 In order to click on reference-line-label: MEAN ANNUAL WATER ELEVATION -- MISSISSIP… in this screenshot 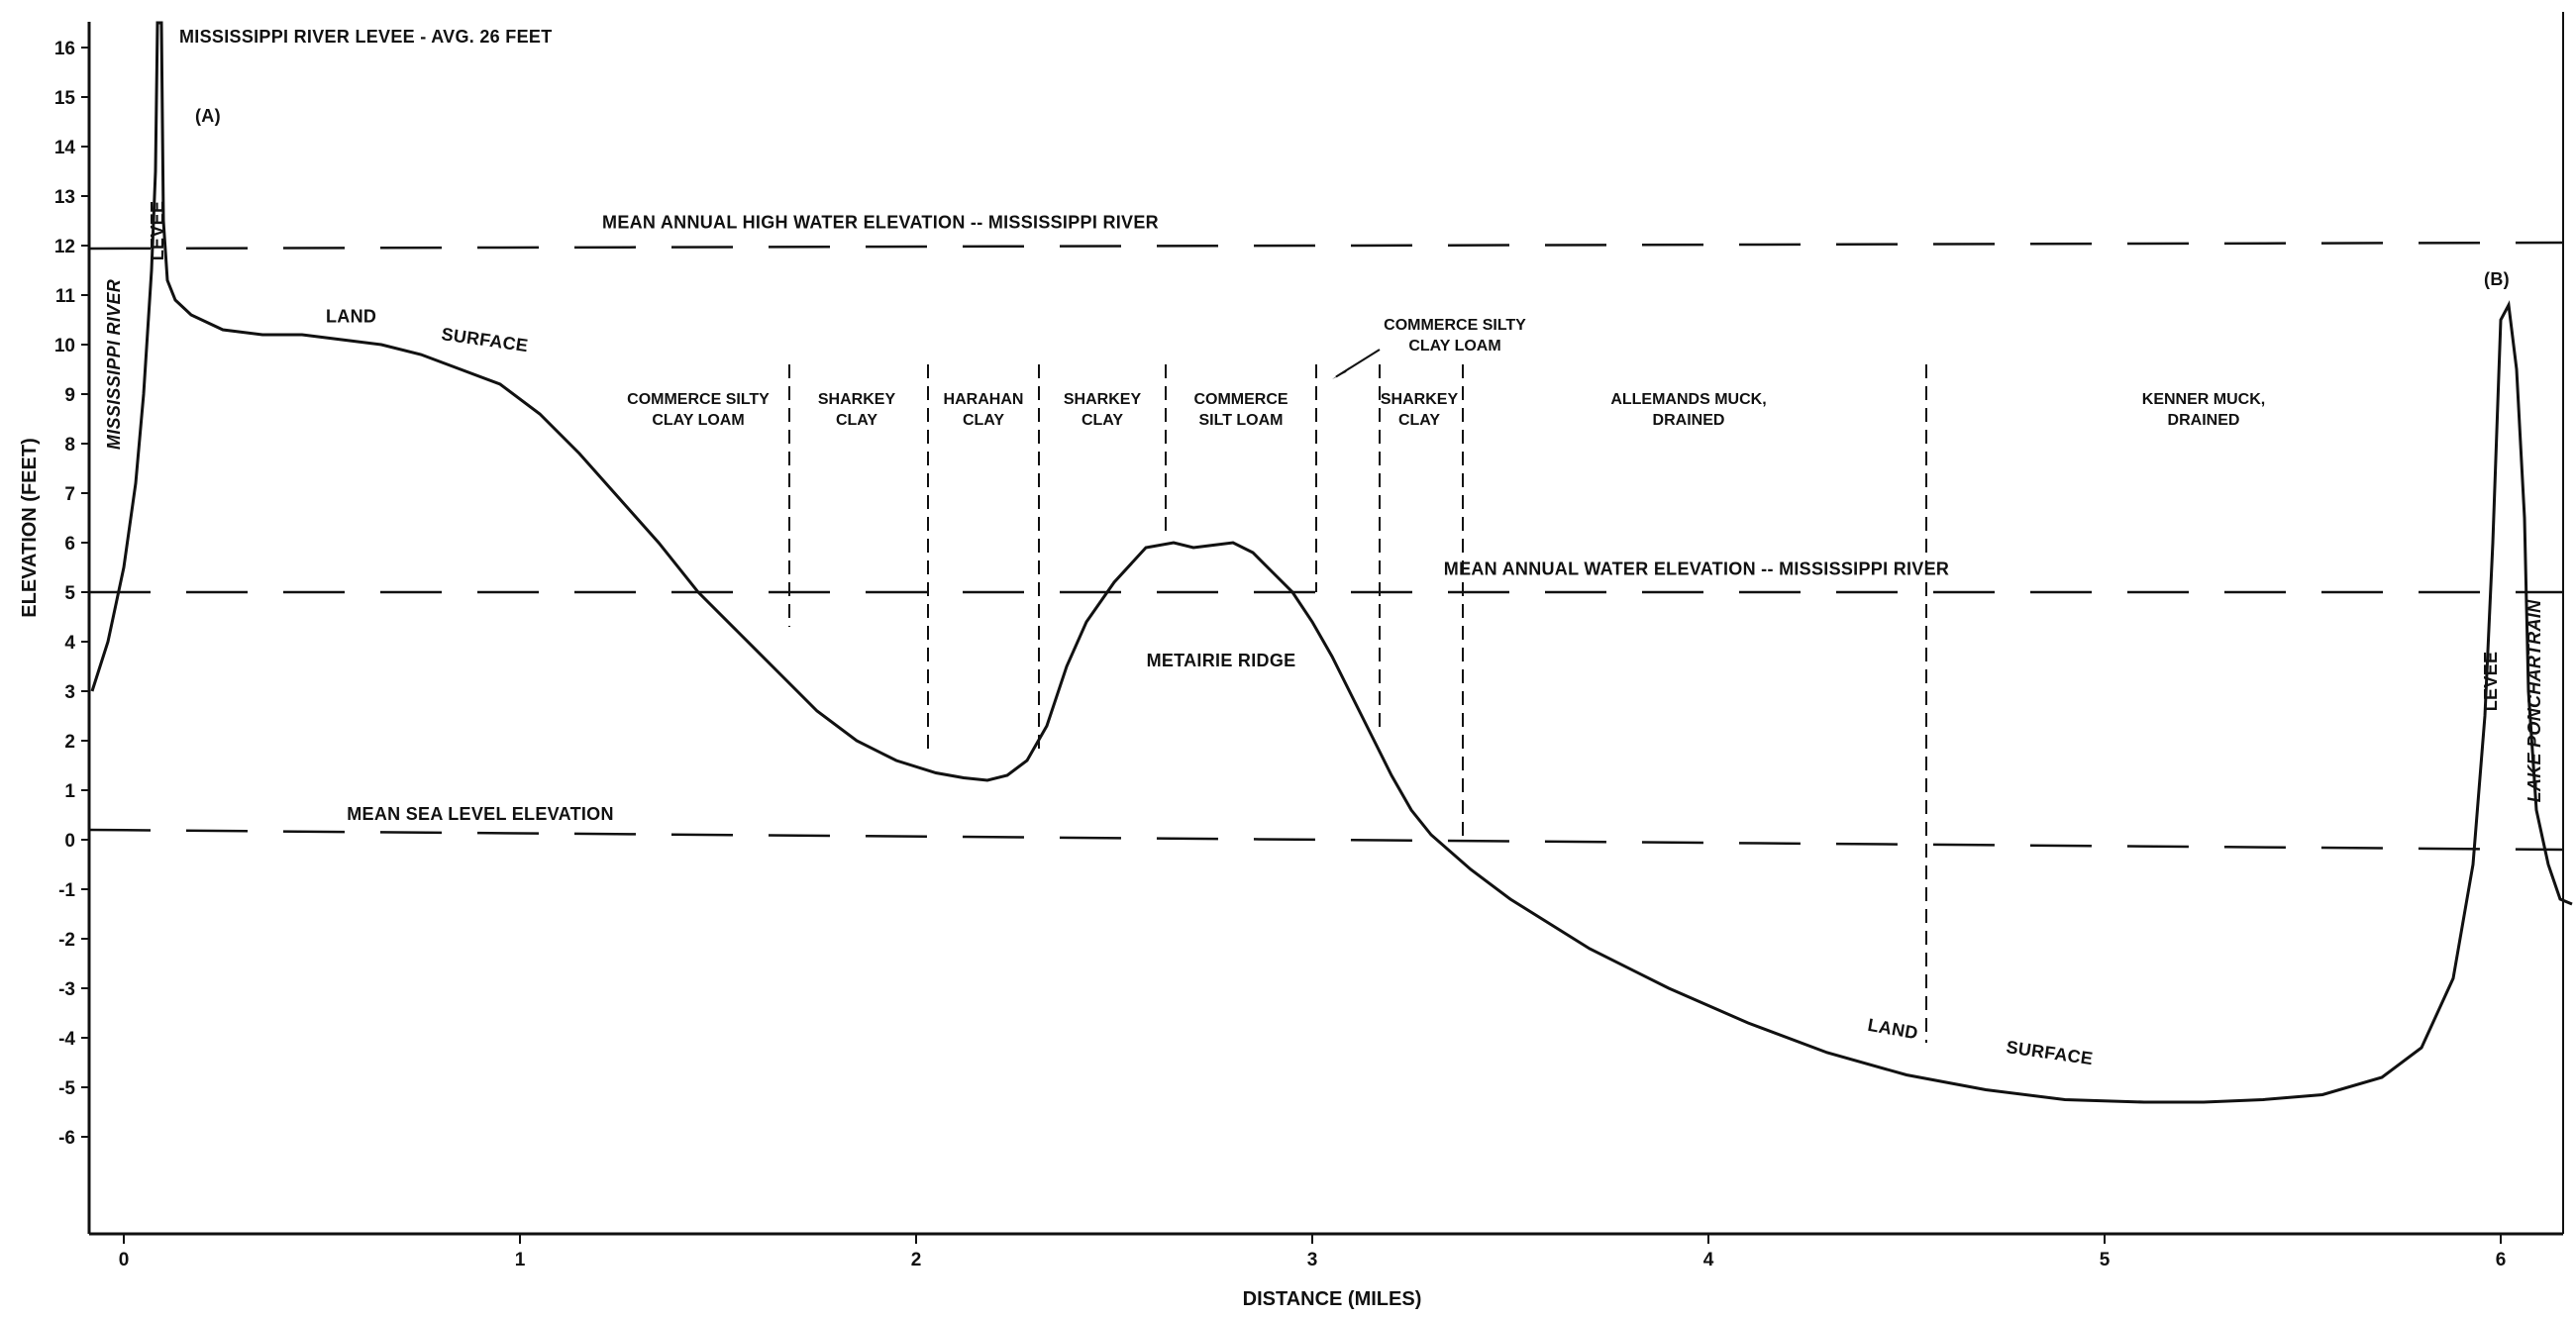, I will do `click(1696, 569)`.